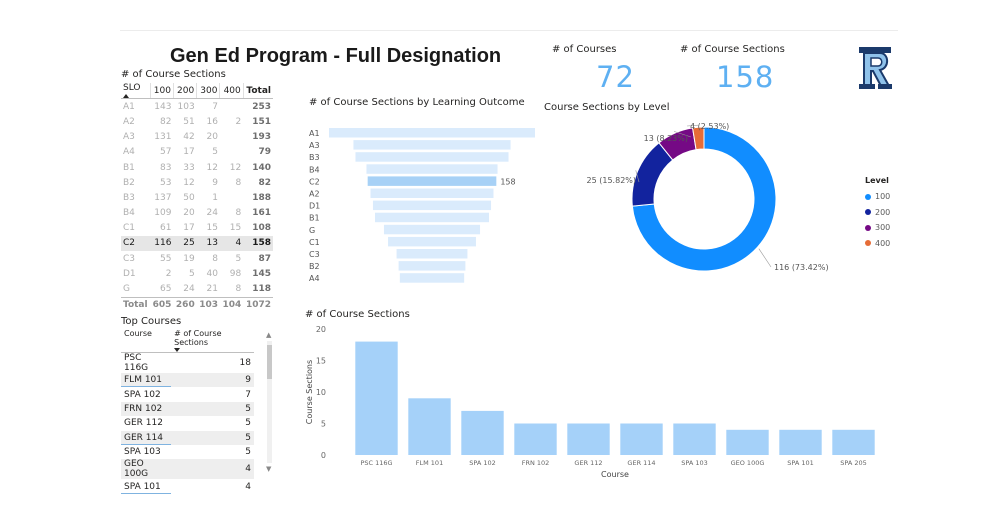 The height and width of the screenshot is (520, 1003). What do you see at coordinates (215, 106) in the screenshot?
I see `matrix-cell: 7` at bounding box center [215, 106].